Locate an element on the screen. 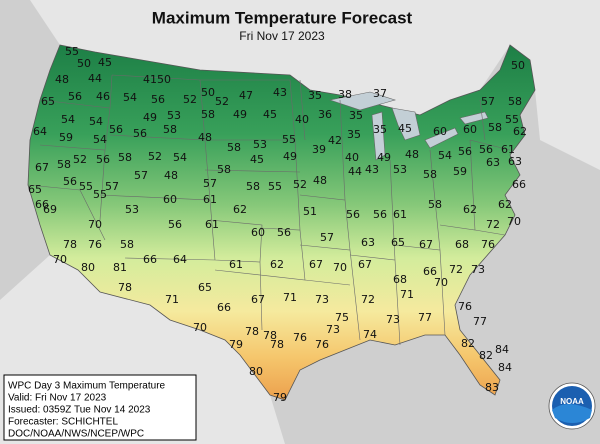 This screenshot has width=600, height=444. temperature-label: 44 is located at coordinates (95, 78).